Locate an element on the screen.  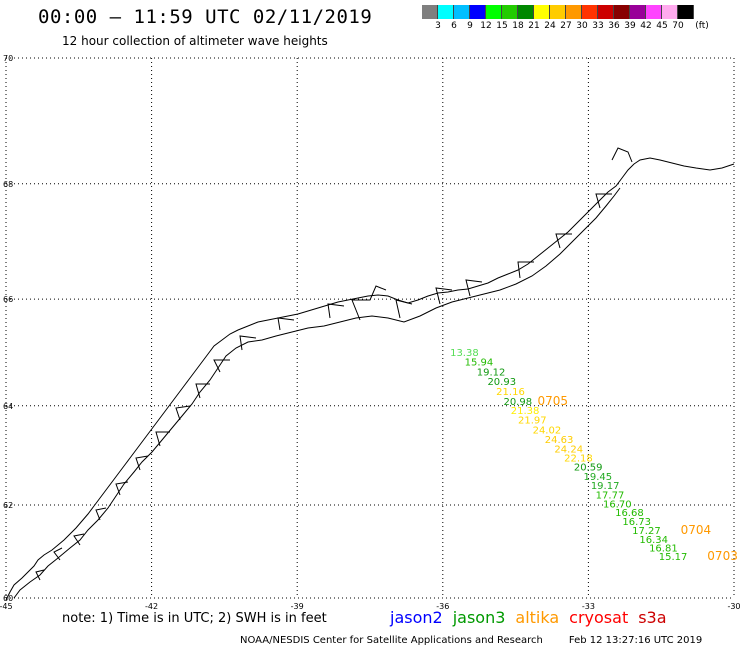
satellite-legend-item: jason3 is located at coordinates (479, 617).